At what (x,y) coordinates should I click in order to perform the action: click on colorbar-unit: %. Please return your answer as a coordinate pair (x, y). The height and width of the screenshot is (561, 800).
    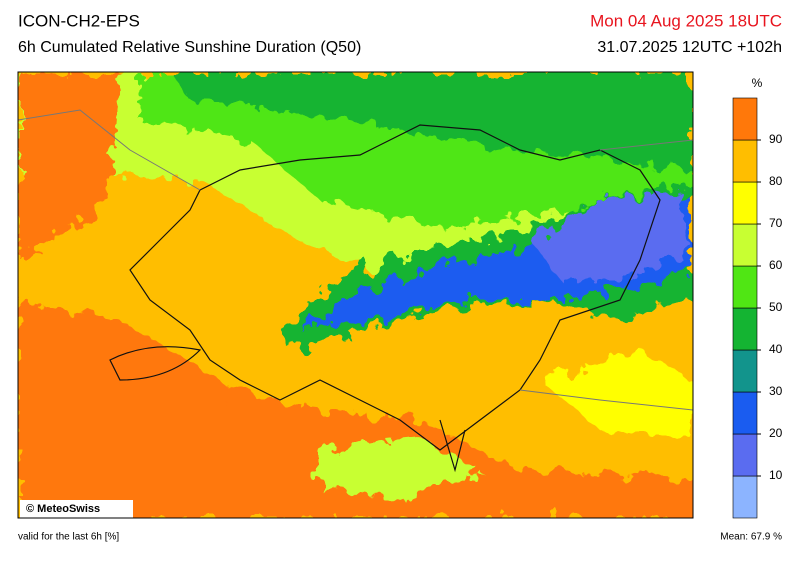
    Looking at the image, I should click on (757, 83).